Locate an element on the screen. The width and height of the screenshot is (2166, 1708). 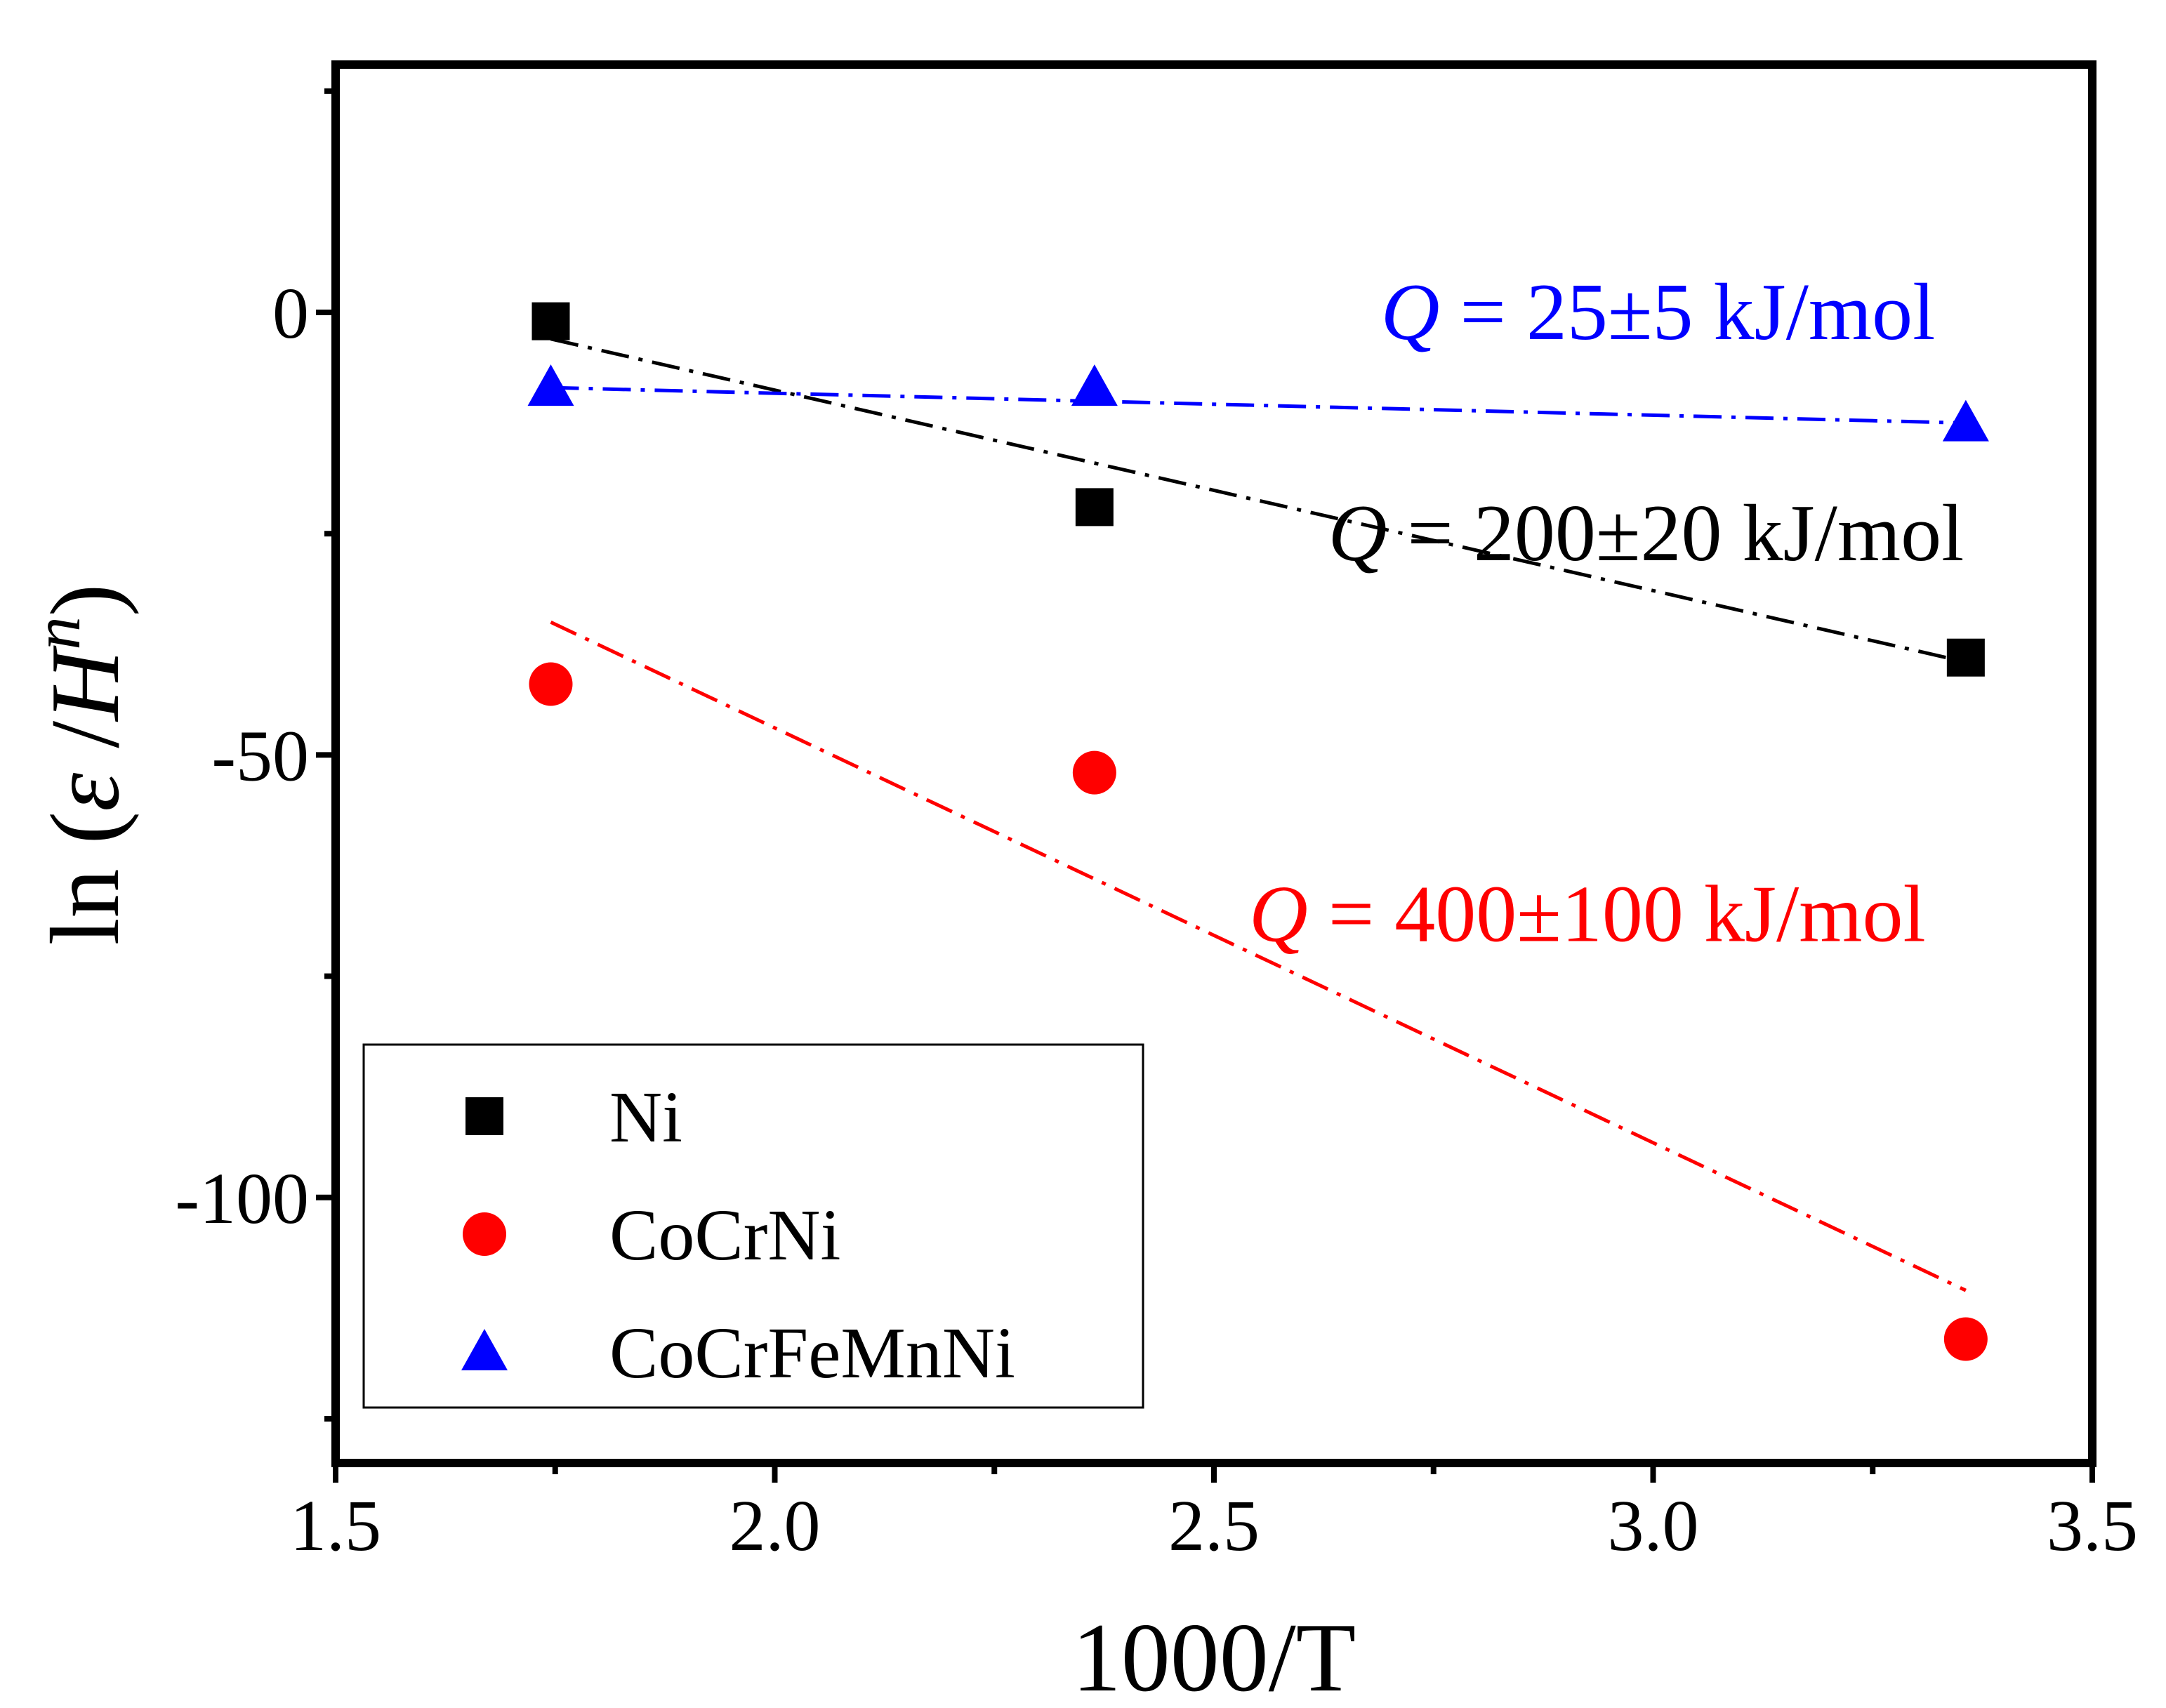
x-tick-label: 2.0 is located at coordinates (775, 1526).